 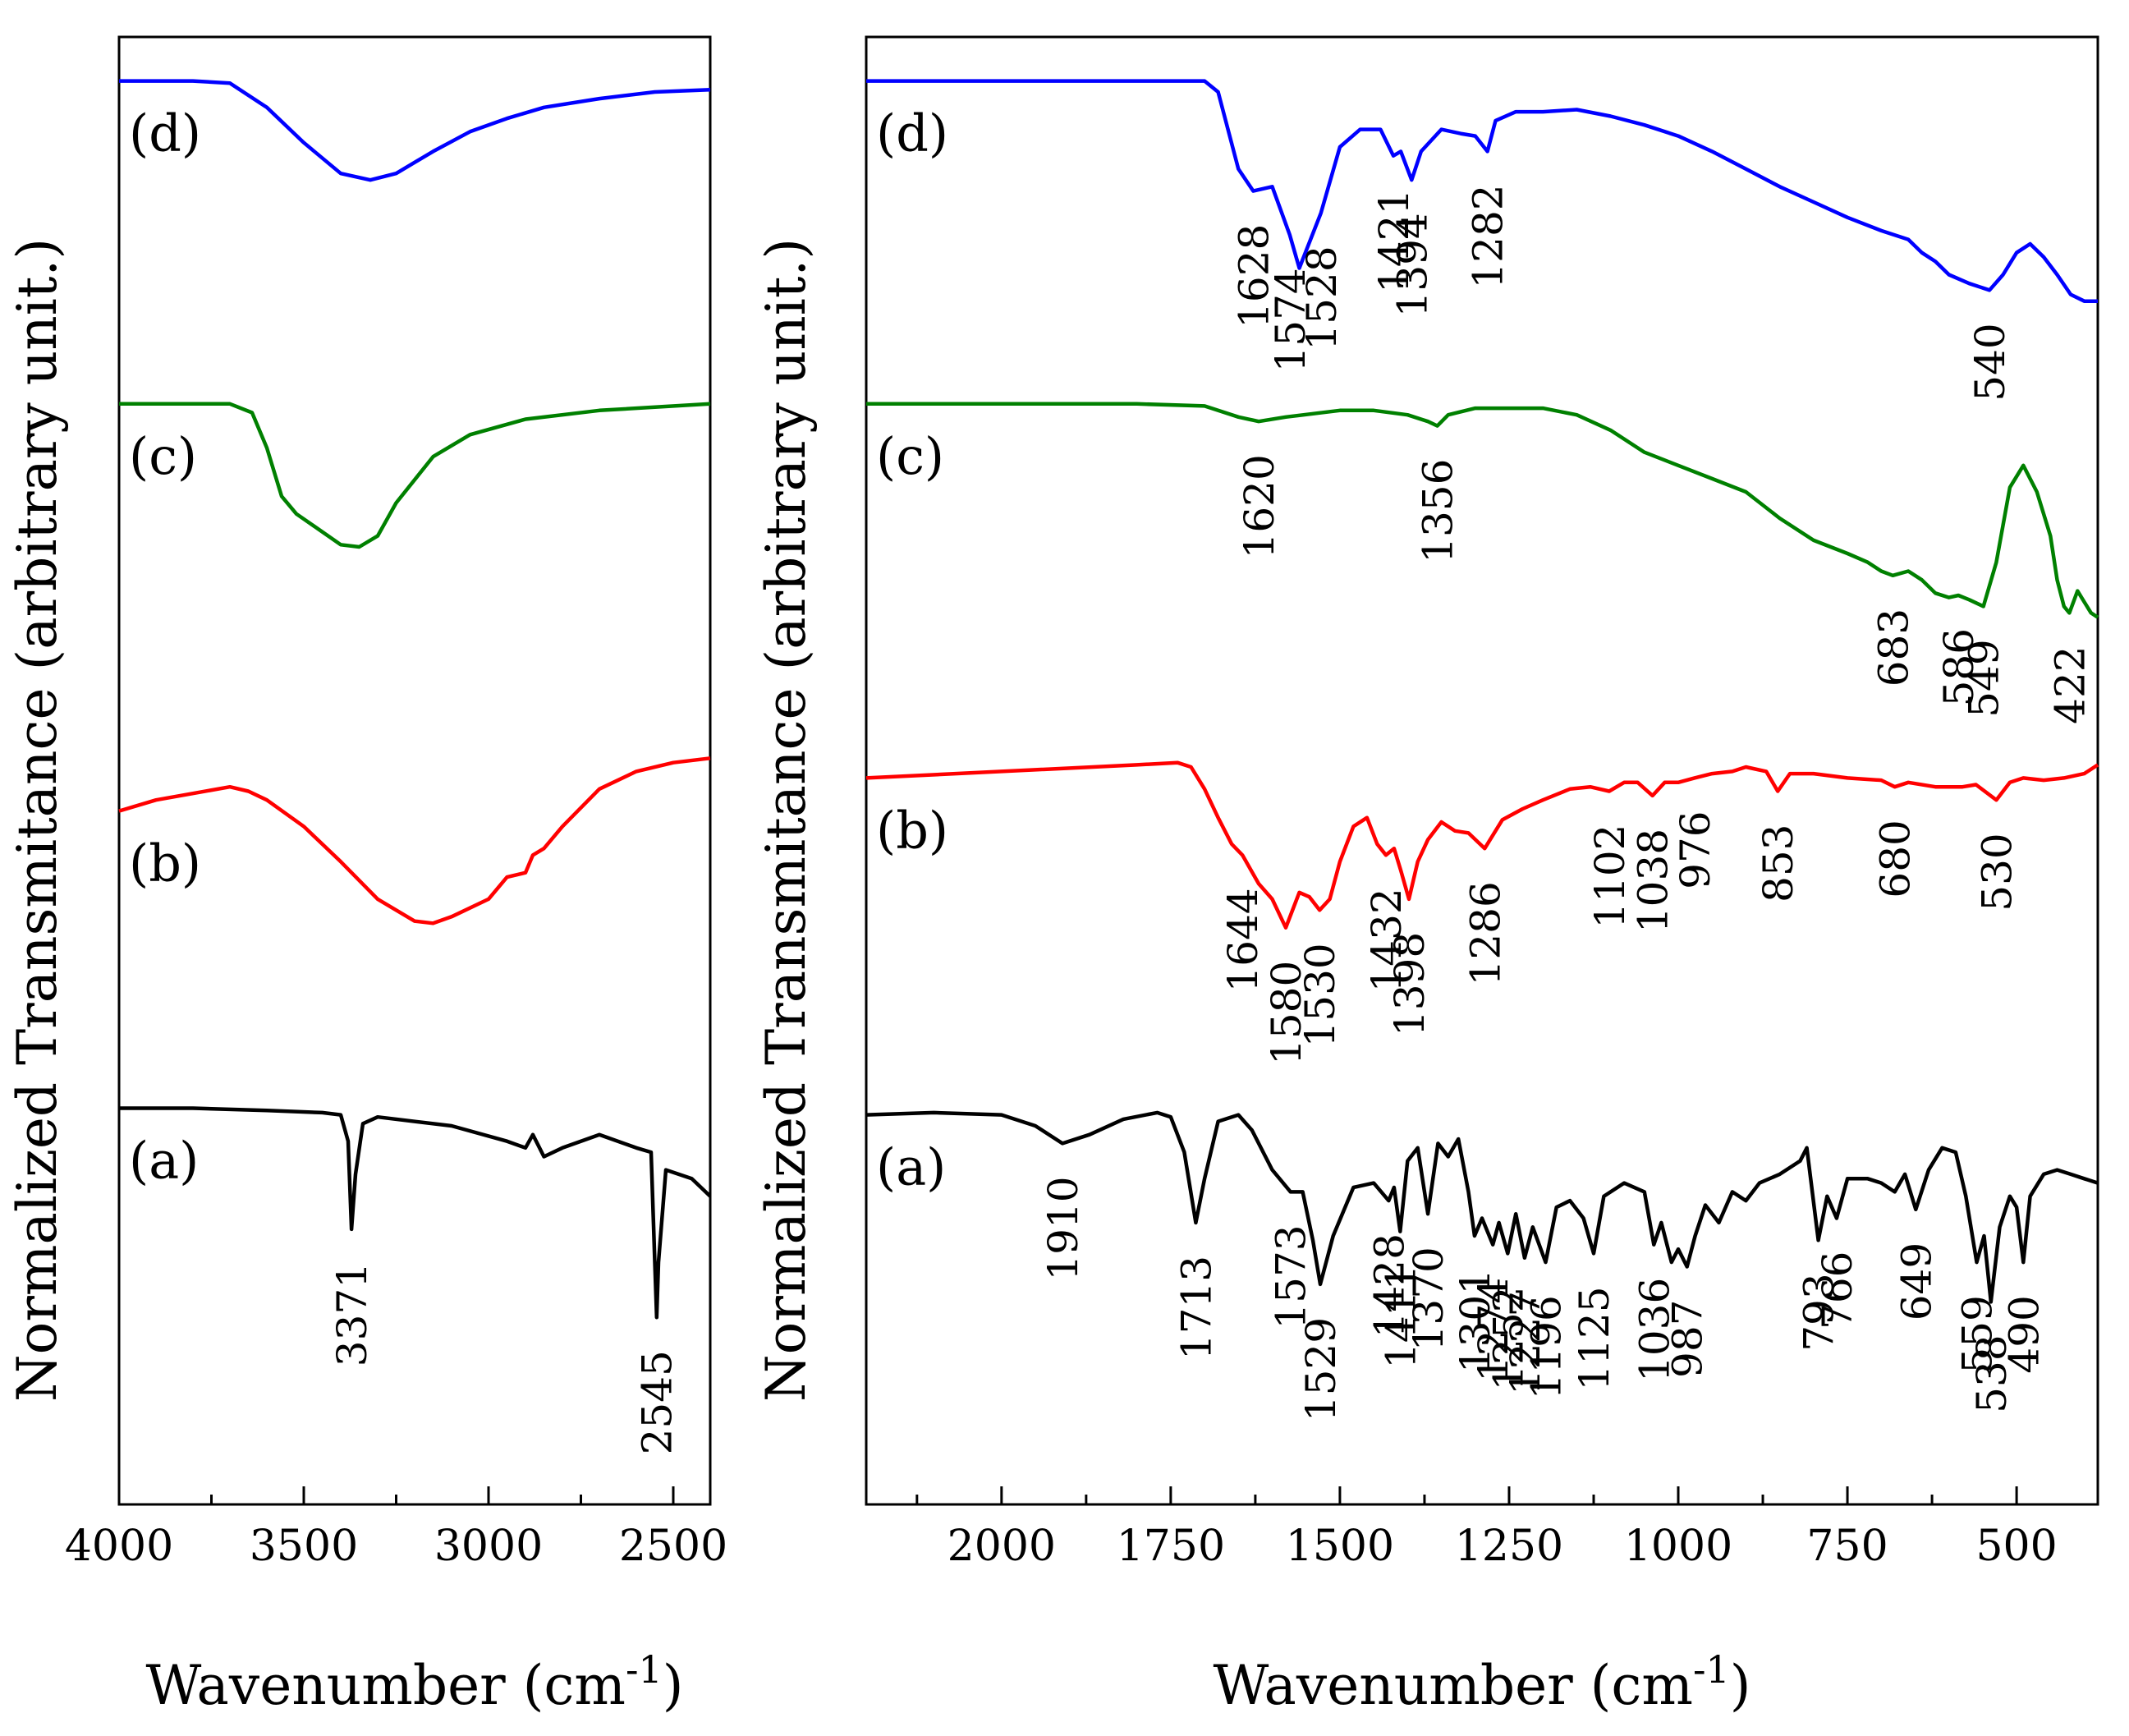 I want to click on peak-label: 1432, so click(x=1387, y=940).